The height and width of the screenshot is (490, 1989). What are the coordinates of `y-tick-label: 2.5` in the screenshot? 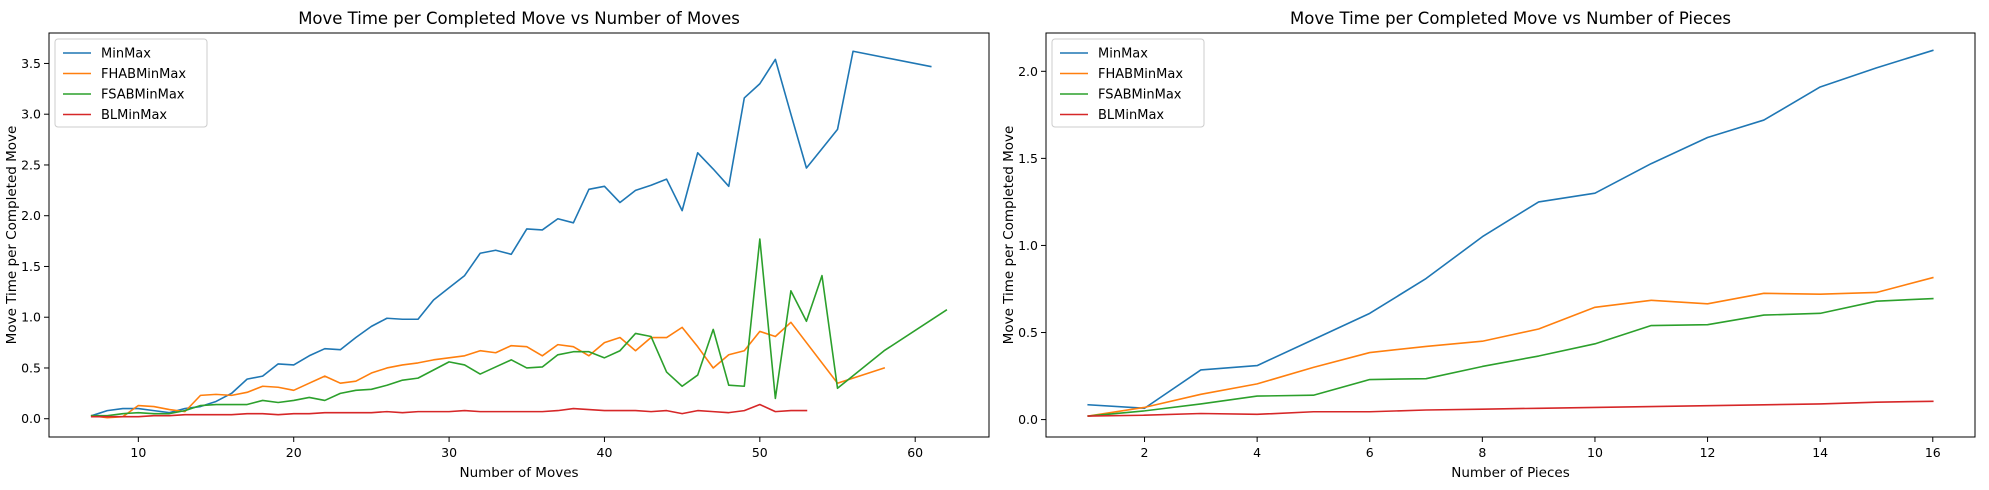 It's located at (31, 164).